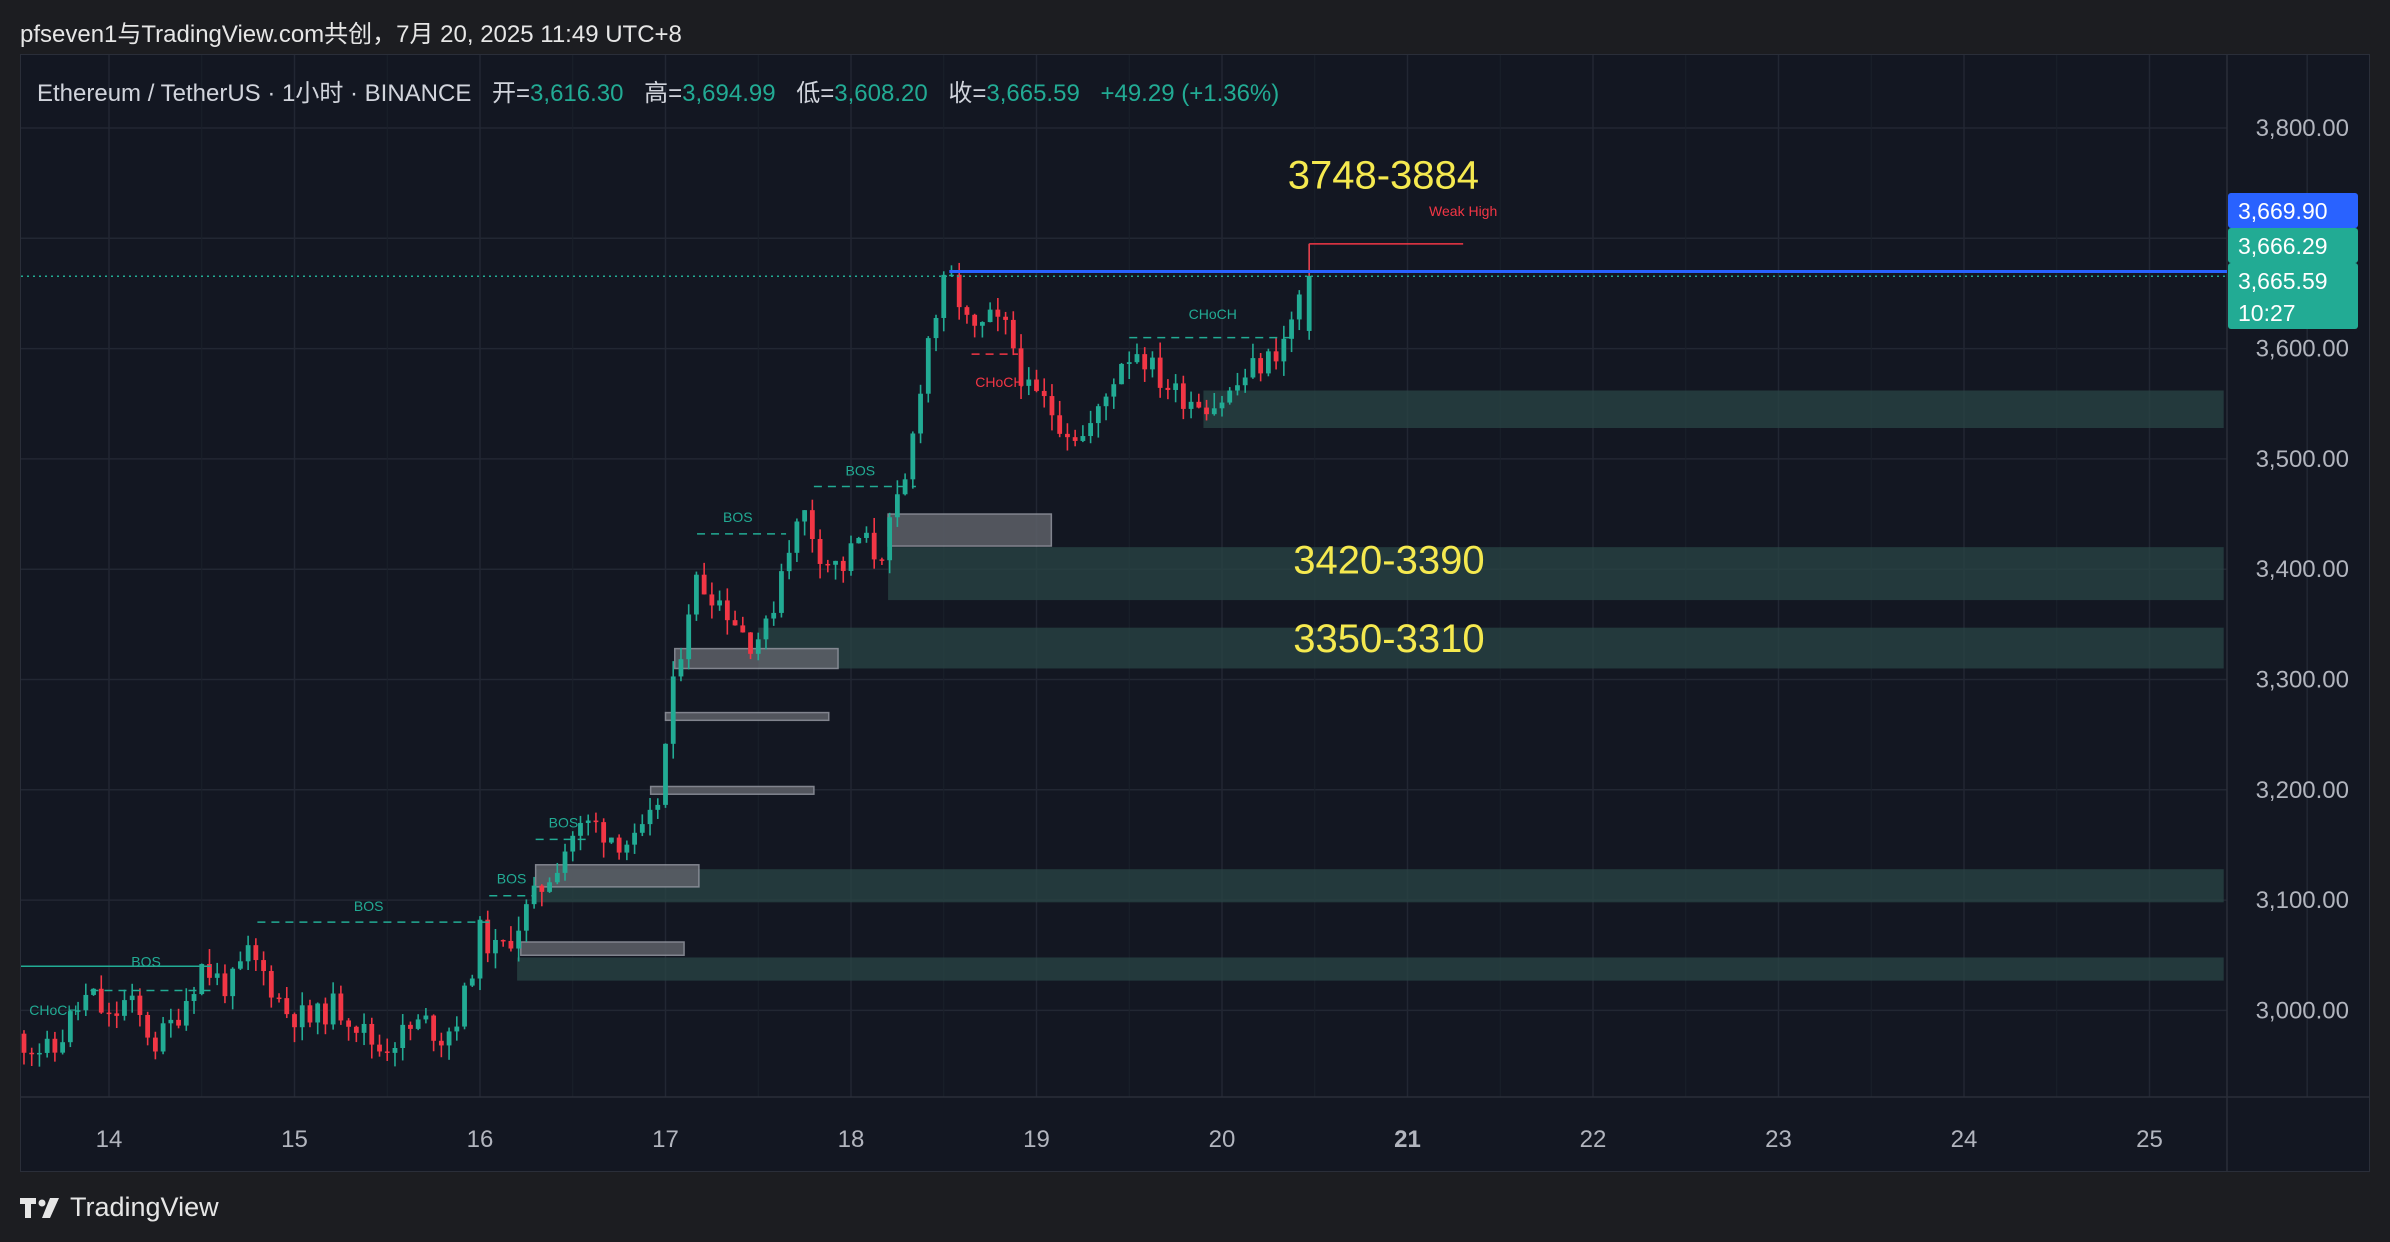 This screenshot has width=2390, height=1242. Describe the element at coordinates (144, 1207) in the screenshot. I see `brand-name: TradingView` at that location.